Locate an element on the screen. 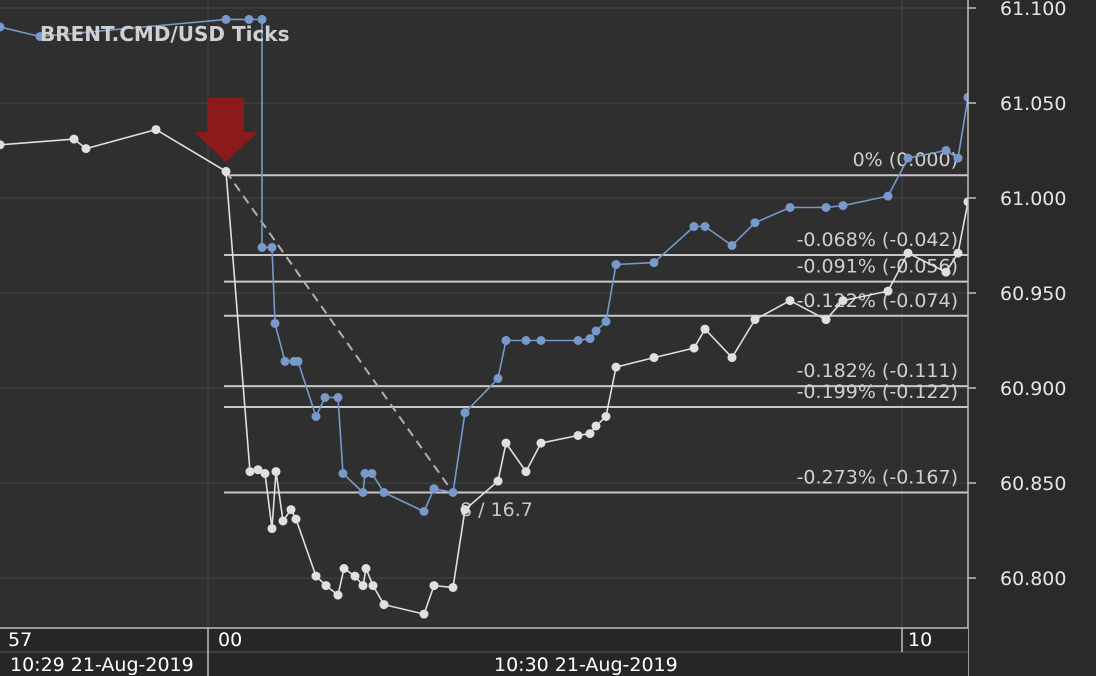 This screenshot has width=1096, height=676. y-tick-label: 60.800 is located at coordinates (1033, 579).